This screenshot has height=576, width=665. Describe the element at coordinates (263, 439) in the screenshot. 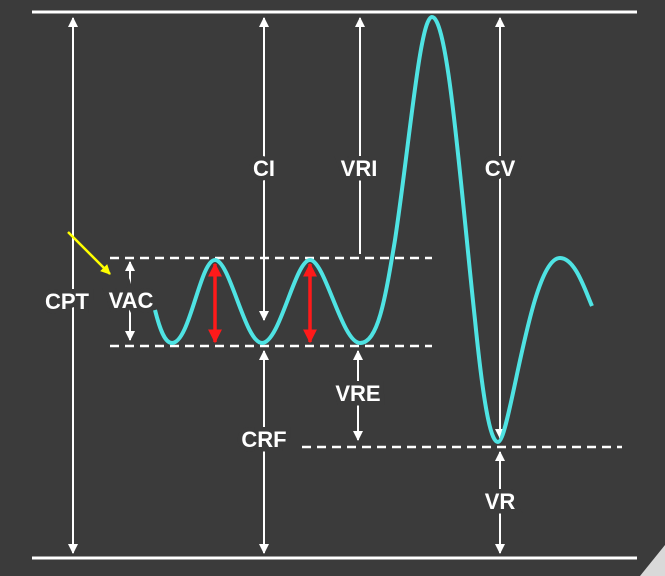

I see `label: CRF` at that location.